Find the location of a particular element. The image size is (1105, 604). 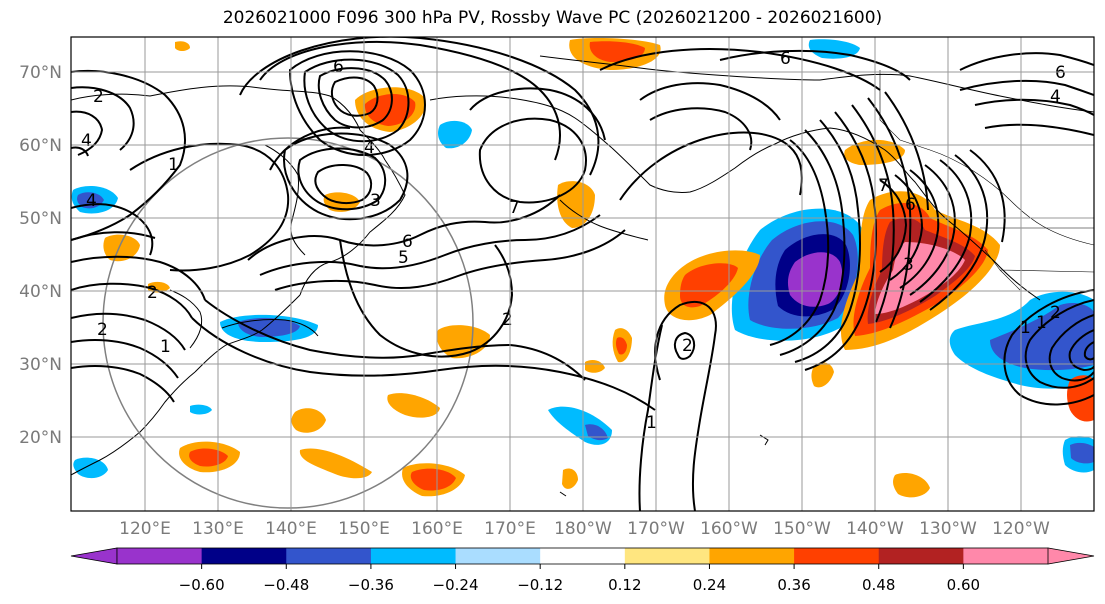

lat-label: 40°N is located at coordinates (40, 292).